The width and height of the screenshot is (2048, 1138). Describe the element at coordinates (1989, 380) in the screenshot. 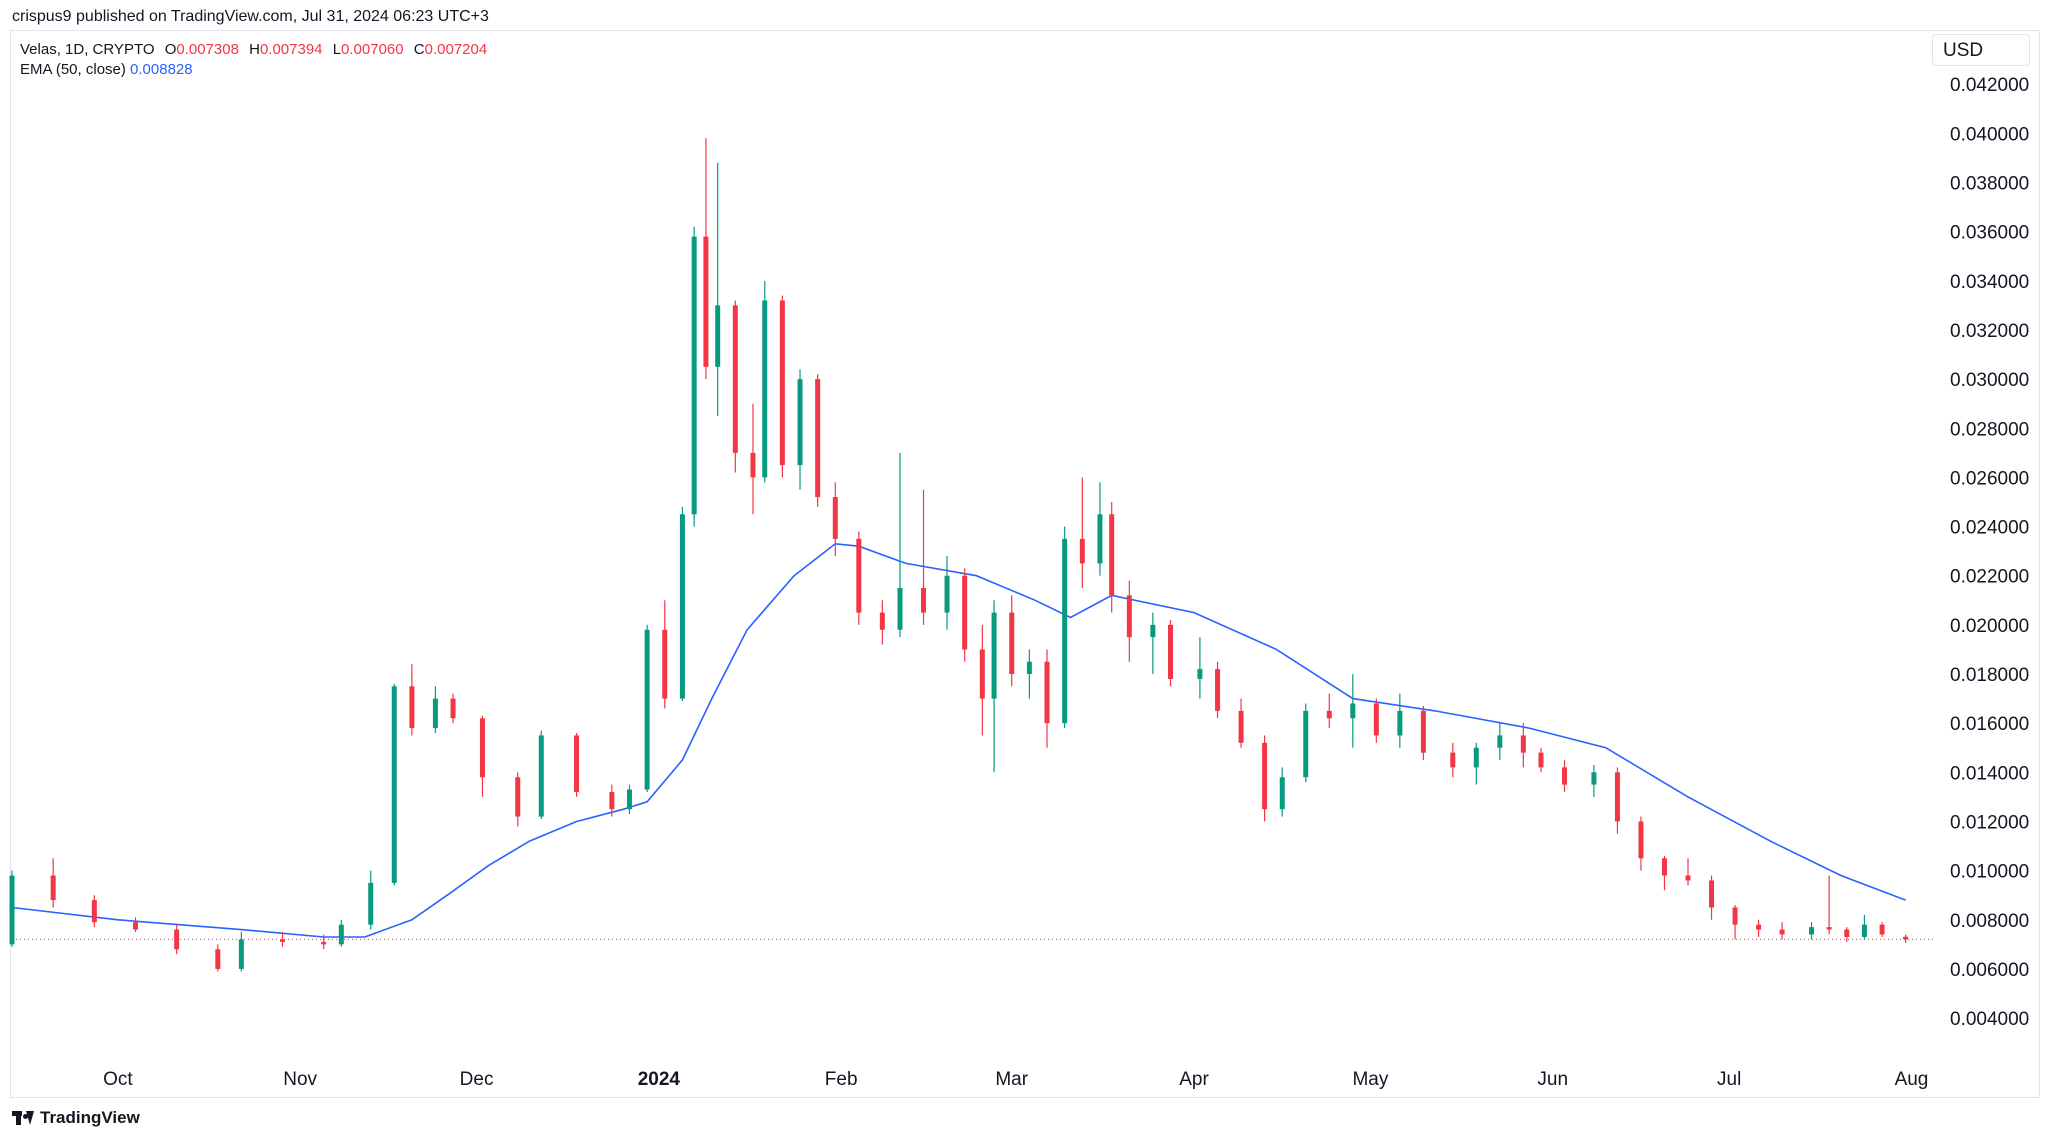

I see `y-tick-label: 0.030000` at that location.